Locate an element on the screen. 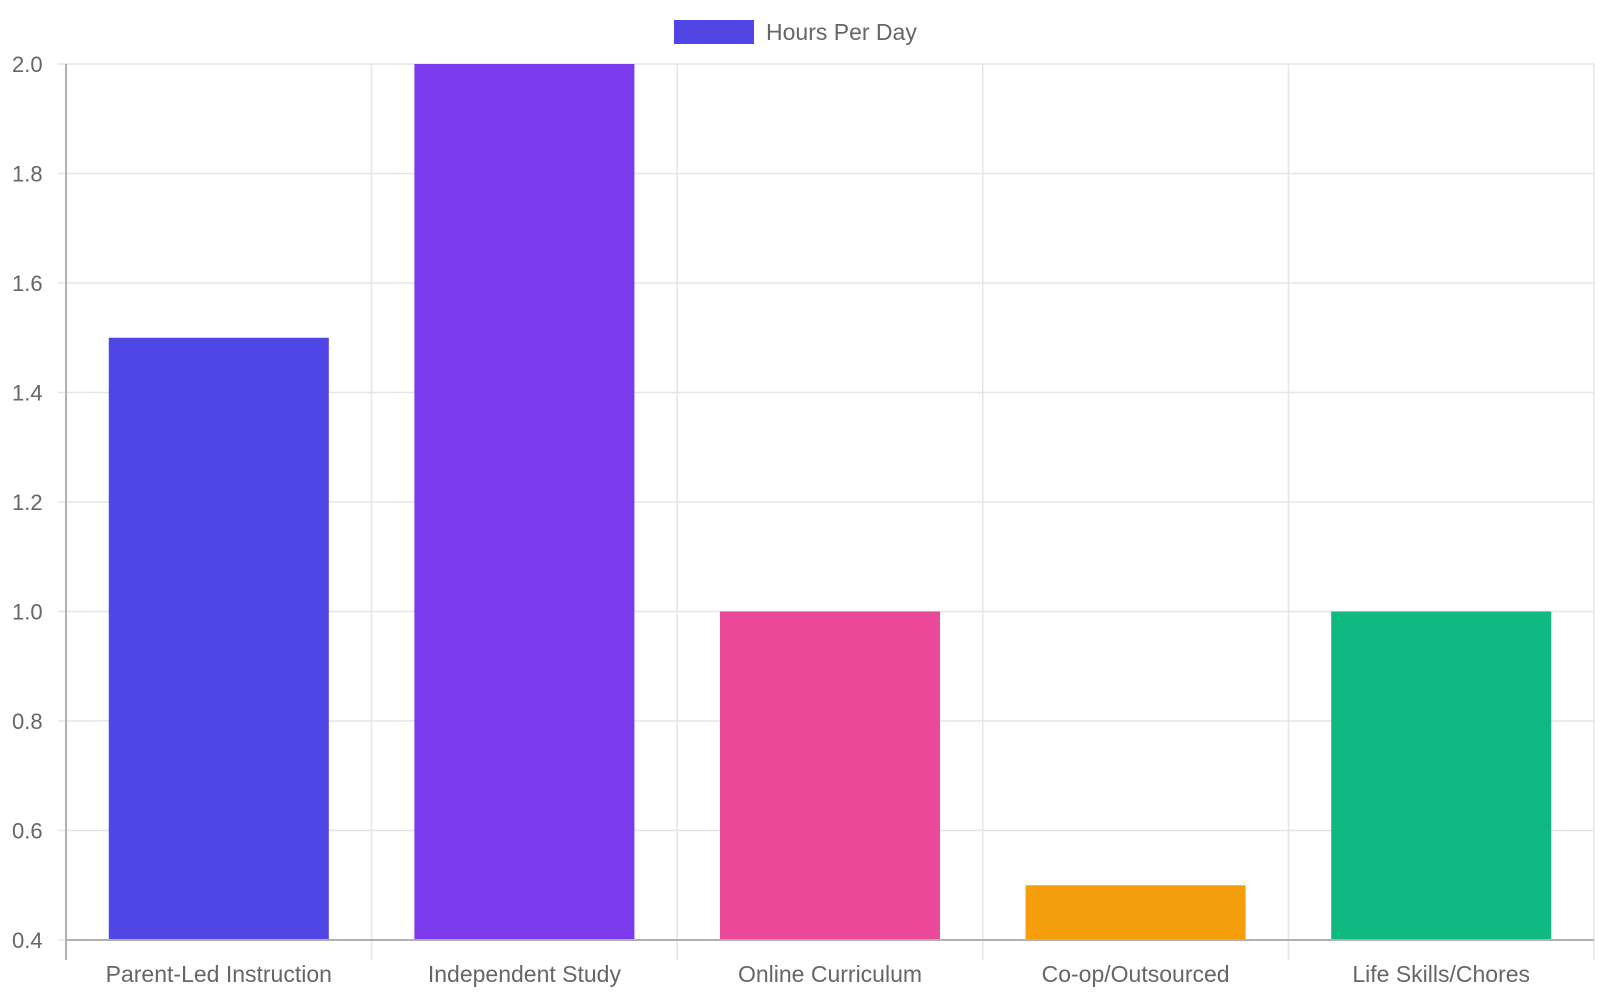  x-tick-label: Co-op/Outsourced is located at coordinates (1136, 974).